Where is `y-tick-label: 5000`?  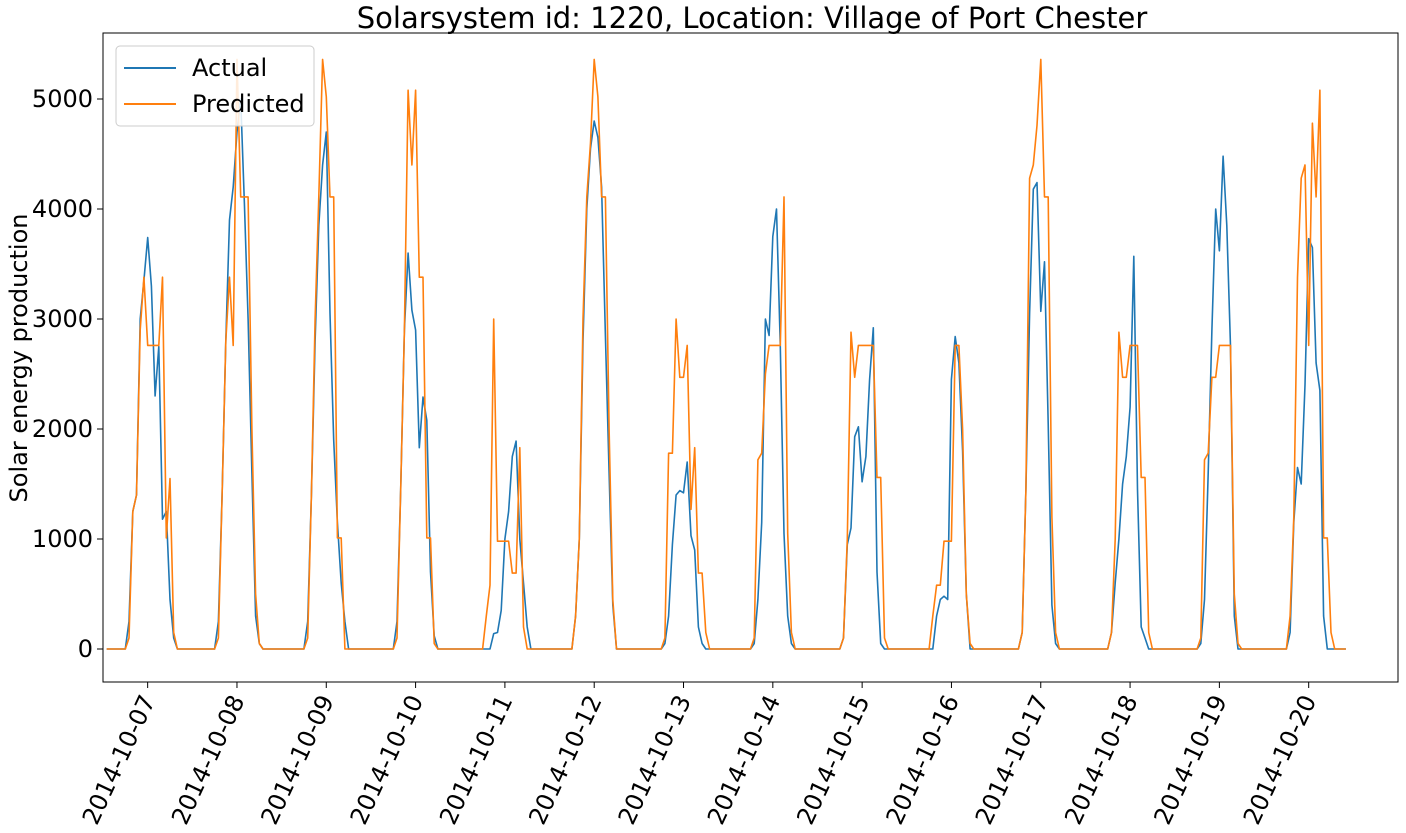
y-tick-label: 5000 is located at coordinates (62, 99).